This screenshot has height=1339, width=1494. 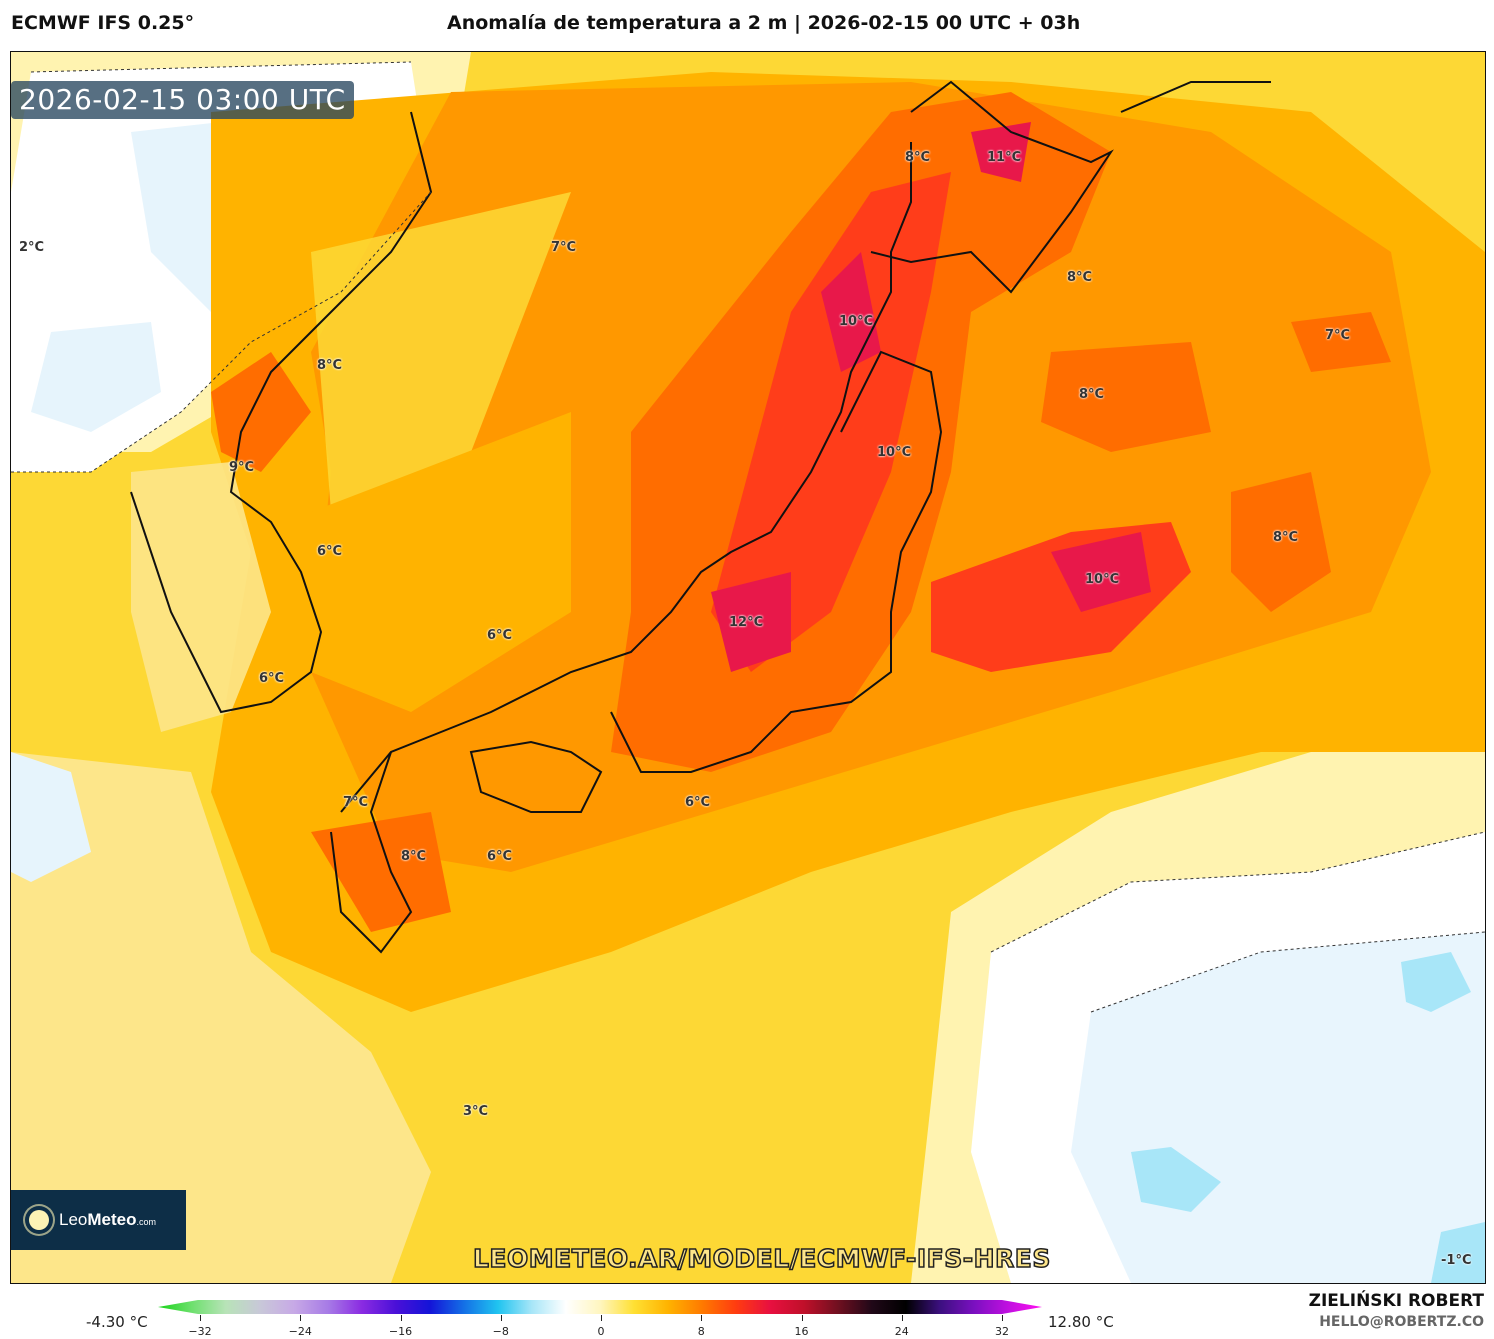 I want to click on colorbar-tick-label: 0, so click(x=601, y=1331).